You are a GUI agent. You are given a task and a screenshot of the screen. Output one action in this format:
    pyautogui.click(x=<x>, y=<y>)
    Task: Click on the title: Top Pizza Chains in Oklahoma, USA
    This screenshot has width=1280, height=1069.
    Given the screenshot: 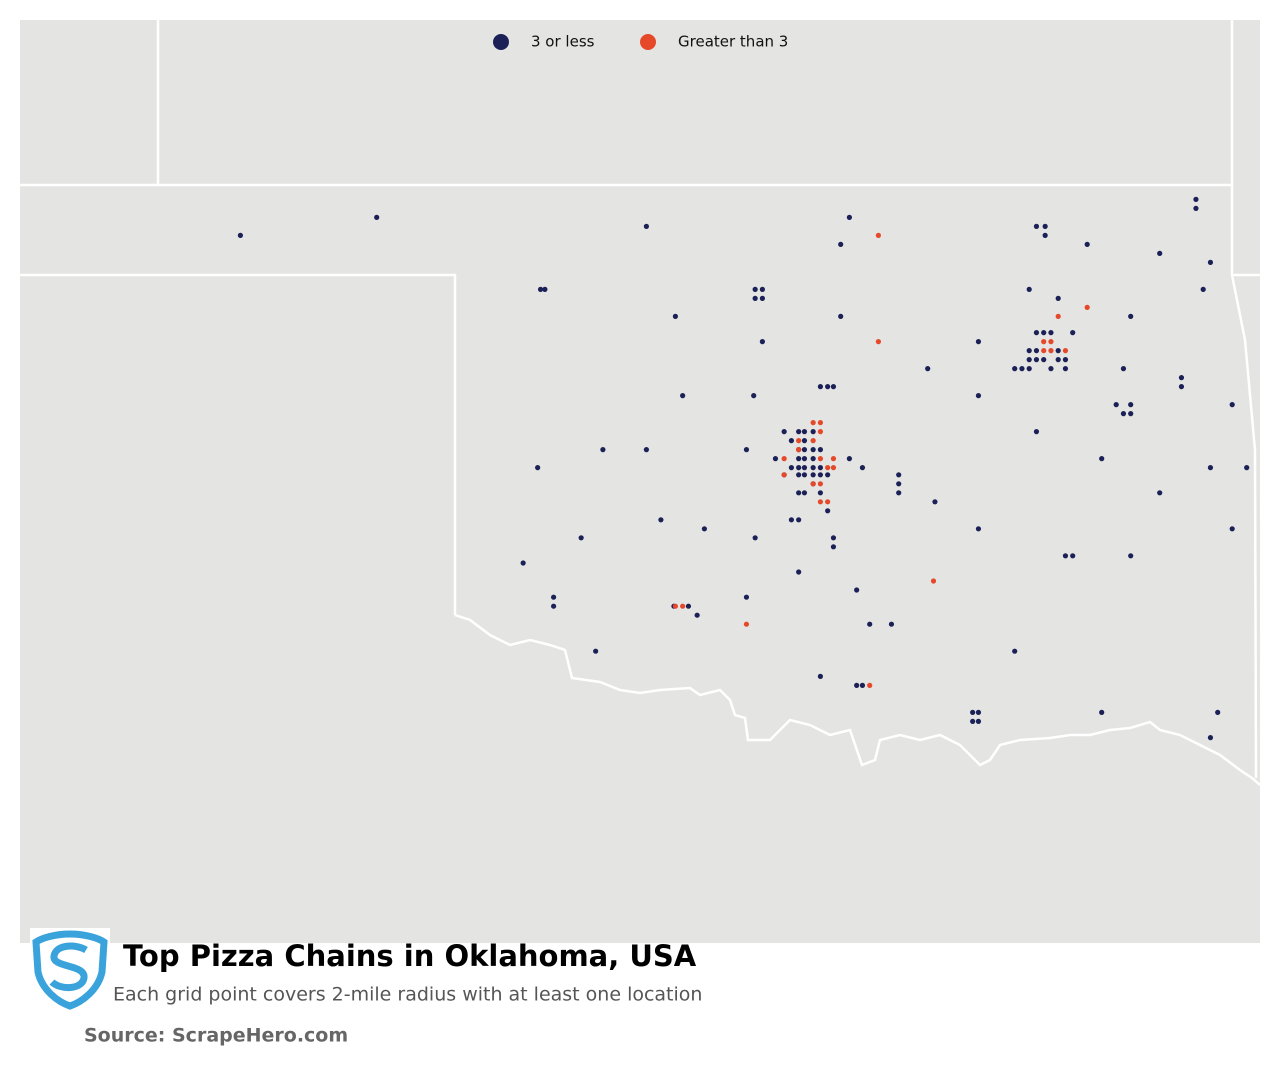 What is the action you would take?
    pyautogui.click(x=410, y=956)
    